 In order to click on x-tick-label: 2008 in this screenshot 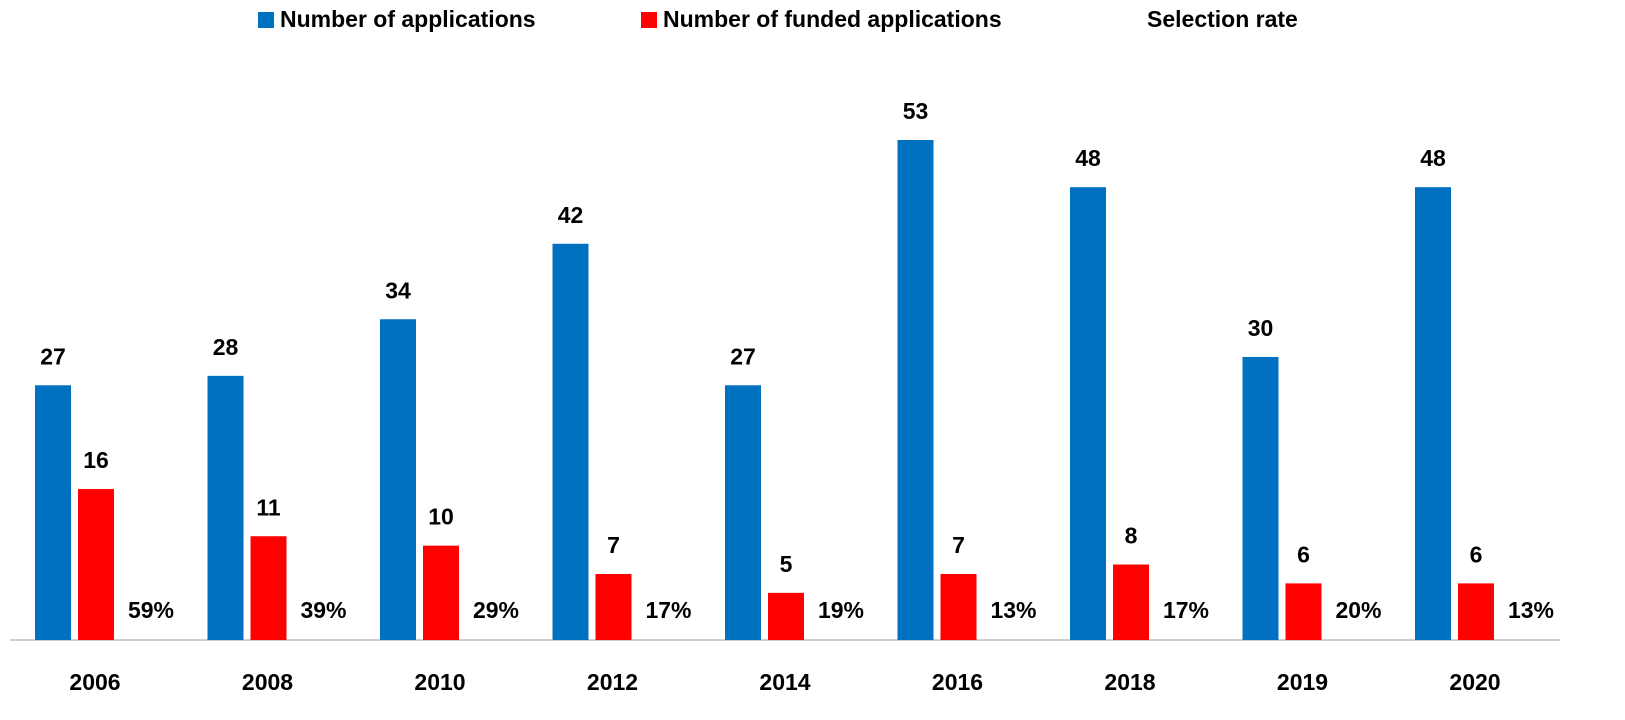, I will do `click(267, 682)`.